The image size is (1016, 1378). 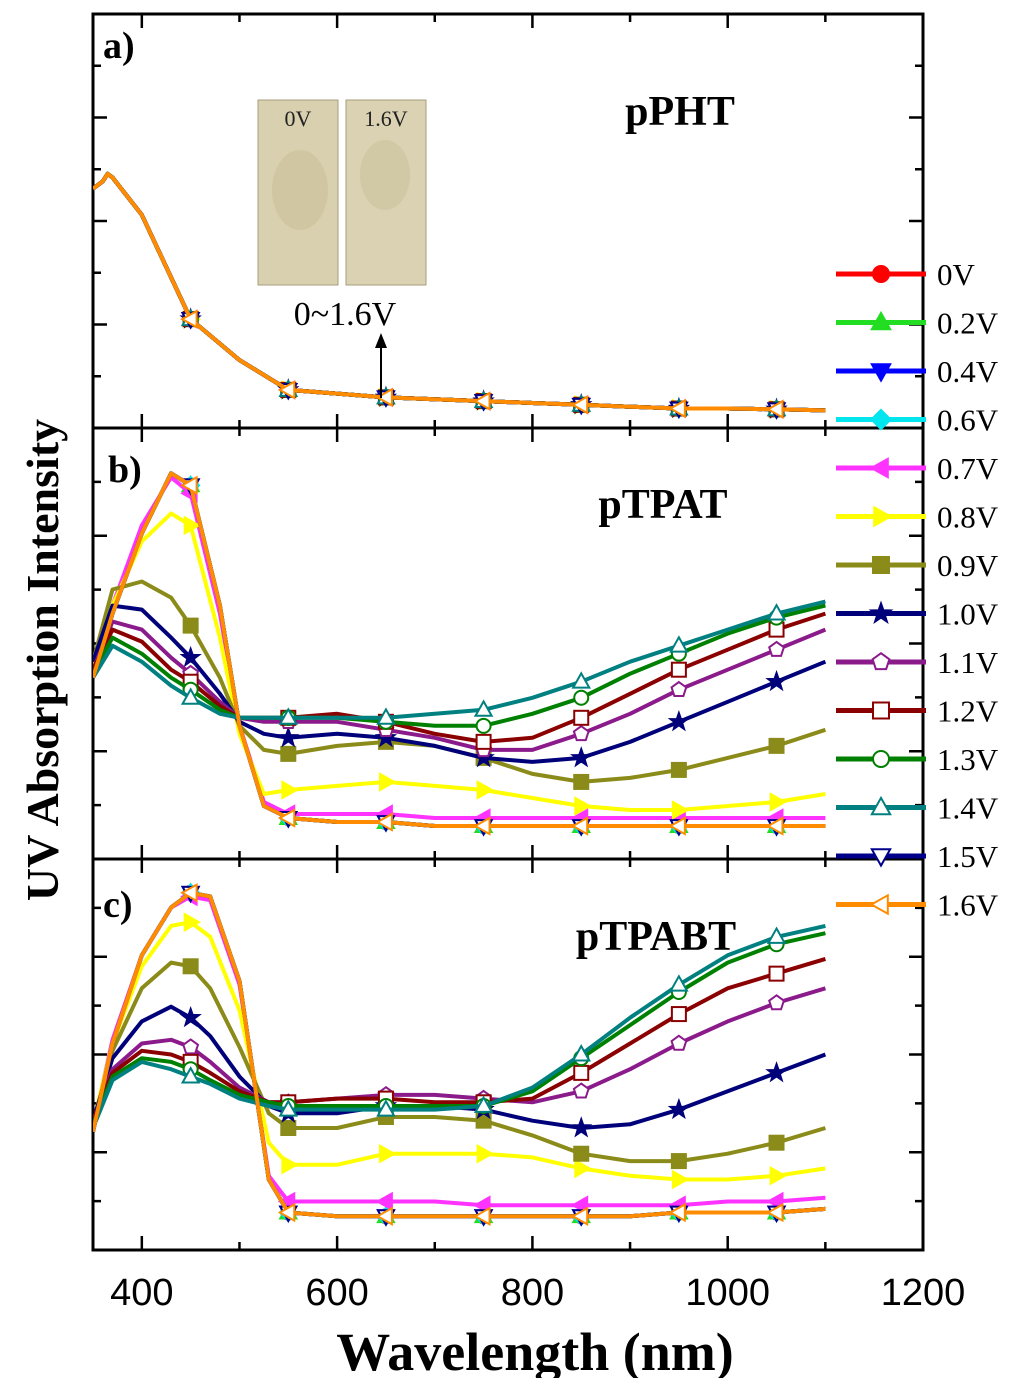 I want to click on legend-label: 1.5V, so click(x=968, y=856).